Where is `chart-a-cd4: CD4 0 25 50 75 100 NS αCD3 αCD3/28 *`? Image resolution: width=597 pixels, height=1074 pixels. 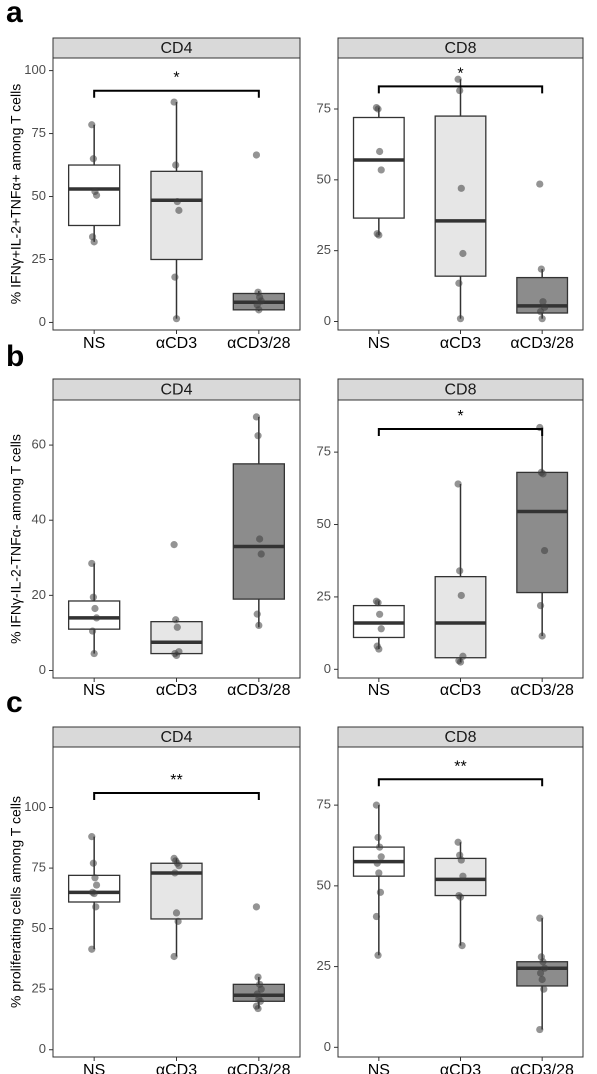
chart-a-cd4: CD4 0 25 50 75 100 NS αCD3 αCD3/28 * is located at coordinates (162, 194).